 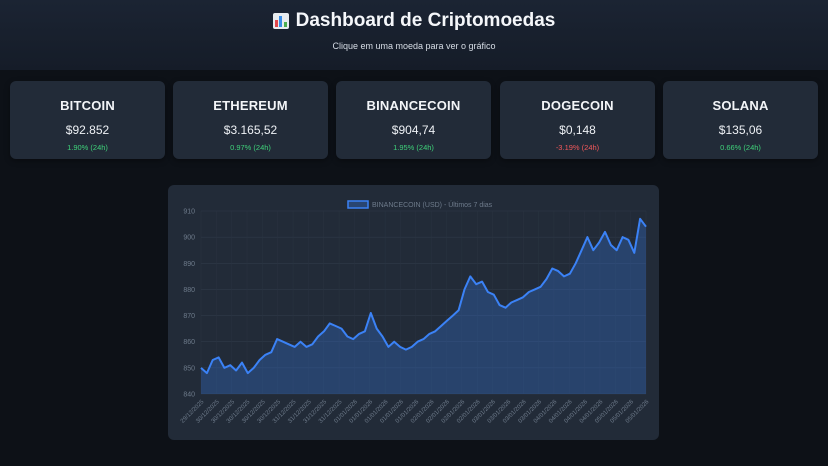 I want to click on page-title-text: Dashboard de Criptomoedas, so click(x=425, y=20).